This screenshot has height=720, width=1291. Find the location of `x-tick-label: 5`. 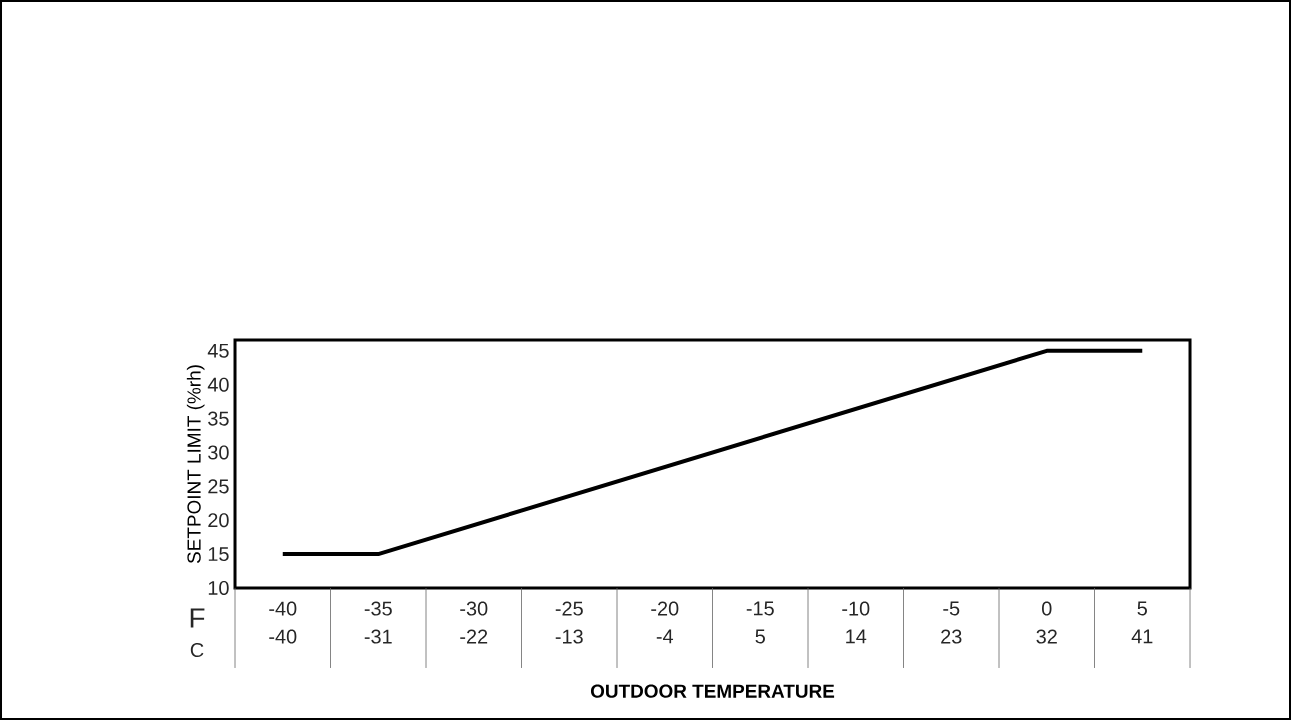

x-tick-label: 5 is located at coordinates (1142, 608).